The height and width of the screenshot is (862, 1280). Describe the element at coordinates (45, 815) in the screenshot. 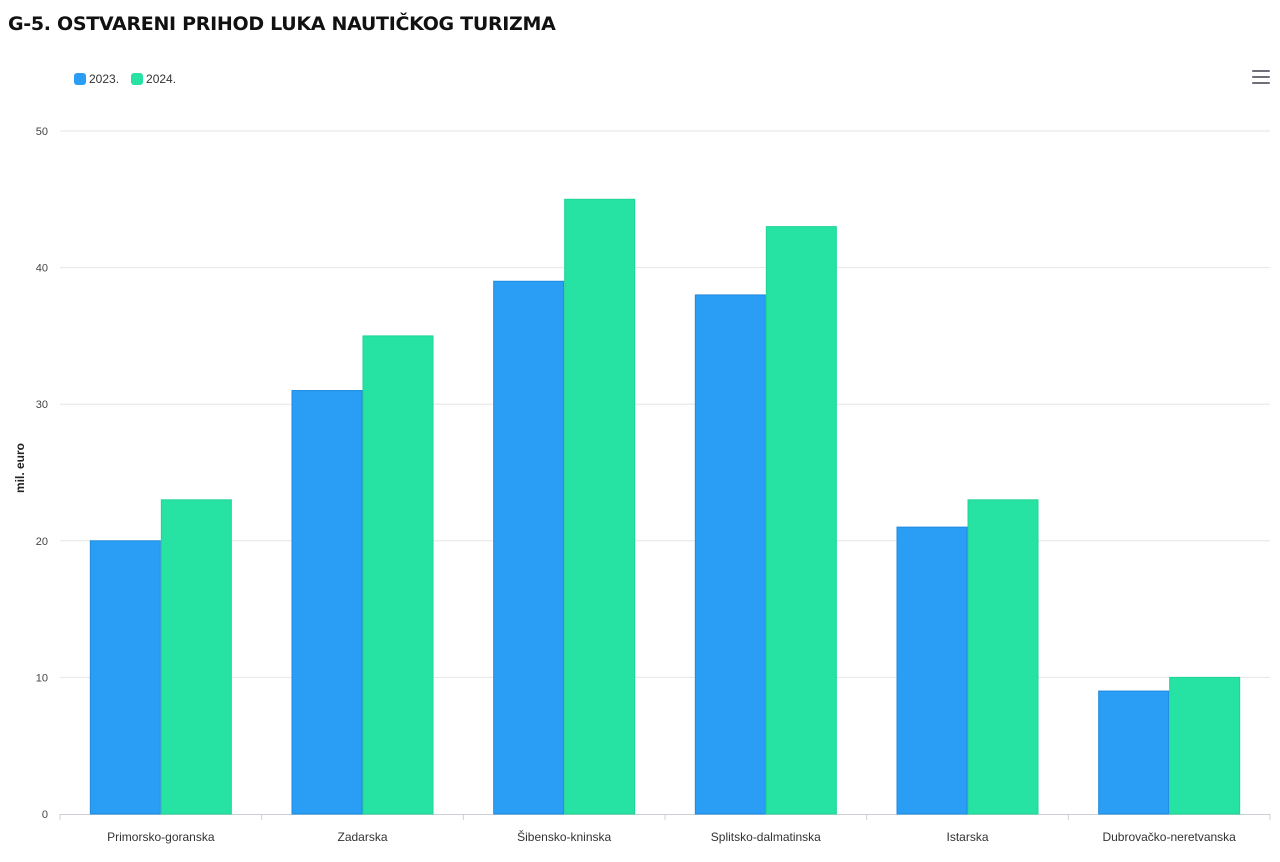

I see `y-tick-label: 0` at that location.